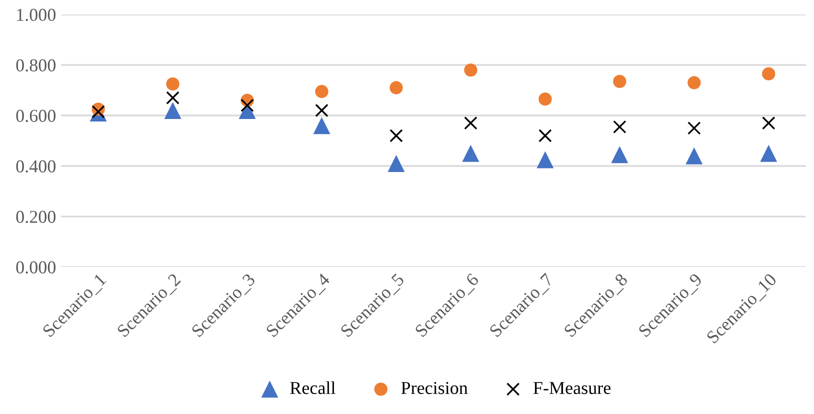 The width and height of the screenshot is (814, 414). I want to click on y-tick-label: 0.400, so click(36, 166).